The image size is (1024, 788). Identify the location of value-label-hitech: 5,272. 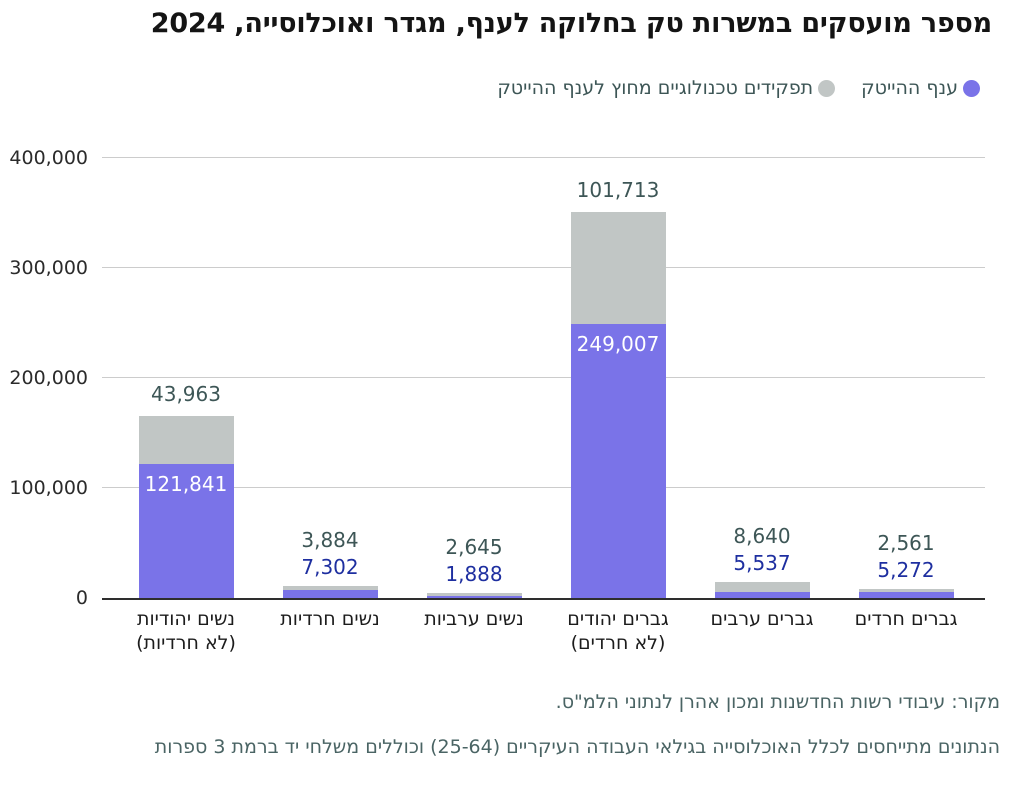
(906, 570).